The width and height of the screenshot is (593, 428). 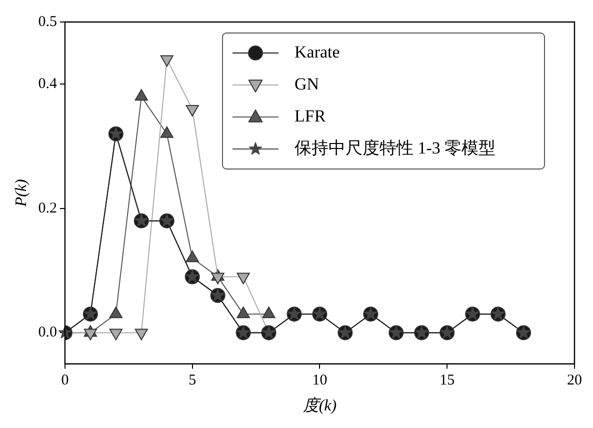 What do you see at coordinates (307, 84) in the screenshot?
I see `legend-label: GN` at bounding box center [307, 84].